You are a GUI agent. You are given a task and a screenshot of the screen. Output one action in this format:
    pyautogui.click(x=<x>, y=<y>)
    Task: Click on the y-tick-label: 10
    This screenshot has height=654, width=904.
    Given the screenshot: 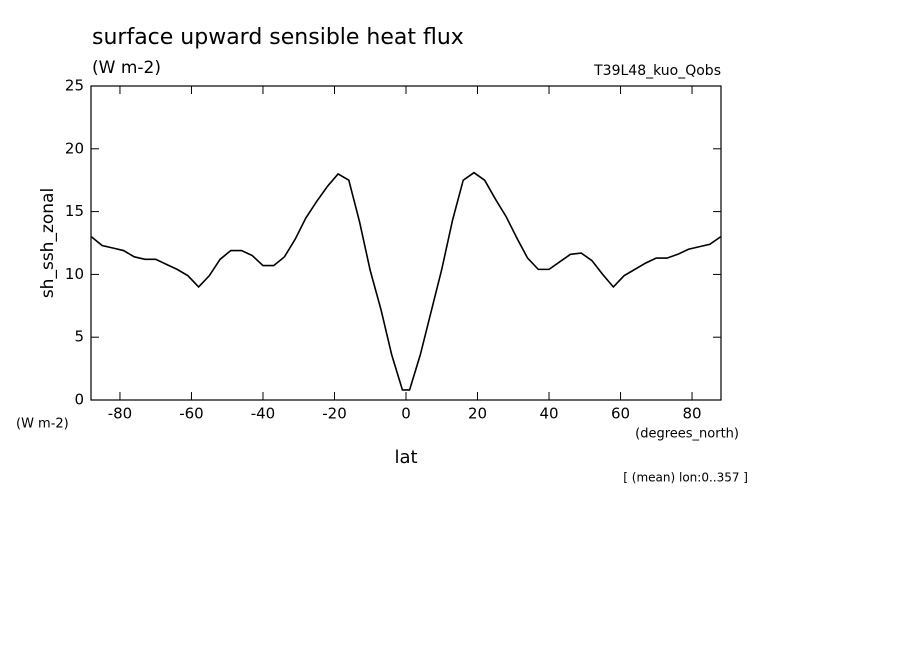 What is the action you would take?
    pyautogui.click(x=74, y=274)
    